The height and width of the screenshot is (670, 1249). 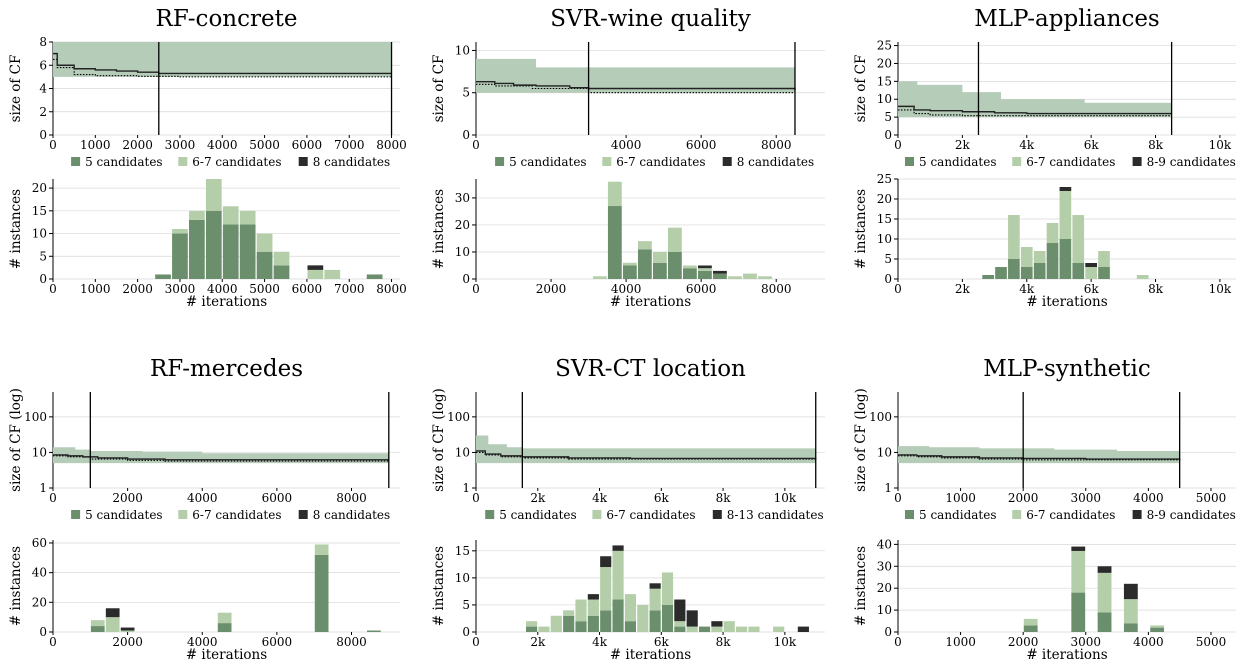 What do you see at coordinates (628, 97) in the screenshot?
I see `cf-size-panel-1: 0 5 10 0 4000 6000 8000 size of CF` at bounding box center [628, 97].